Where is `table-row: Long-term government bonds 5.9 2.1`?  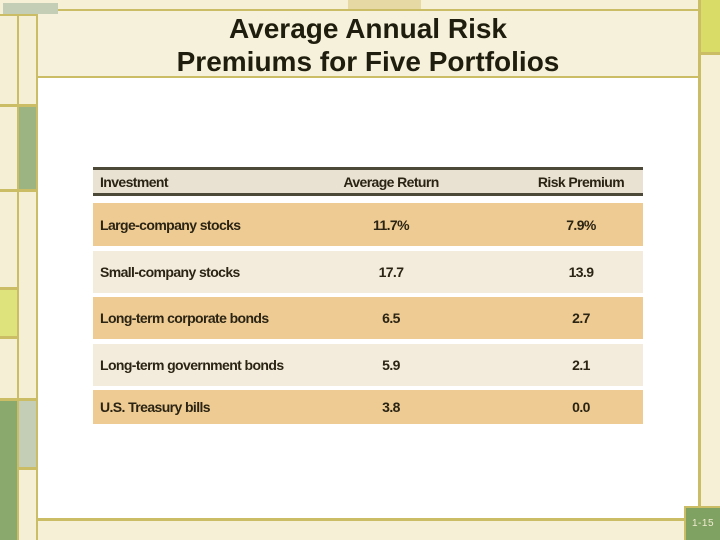 table-row: Long-term government bonds 5.9 2.1 is located at coordinates (368, 365).